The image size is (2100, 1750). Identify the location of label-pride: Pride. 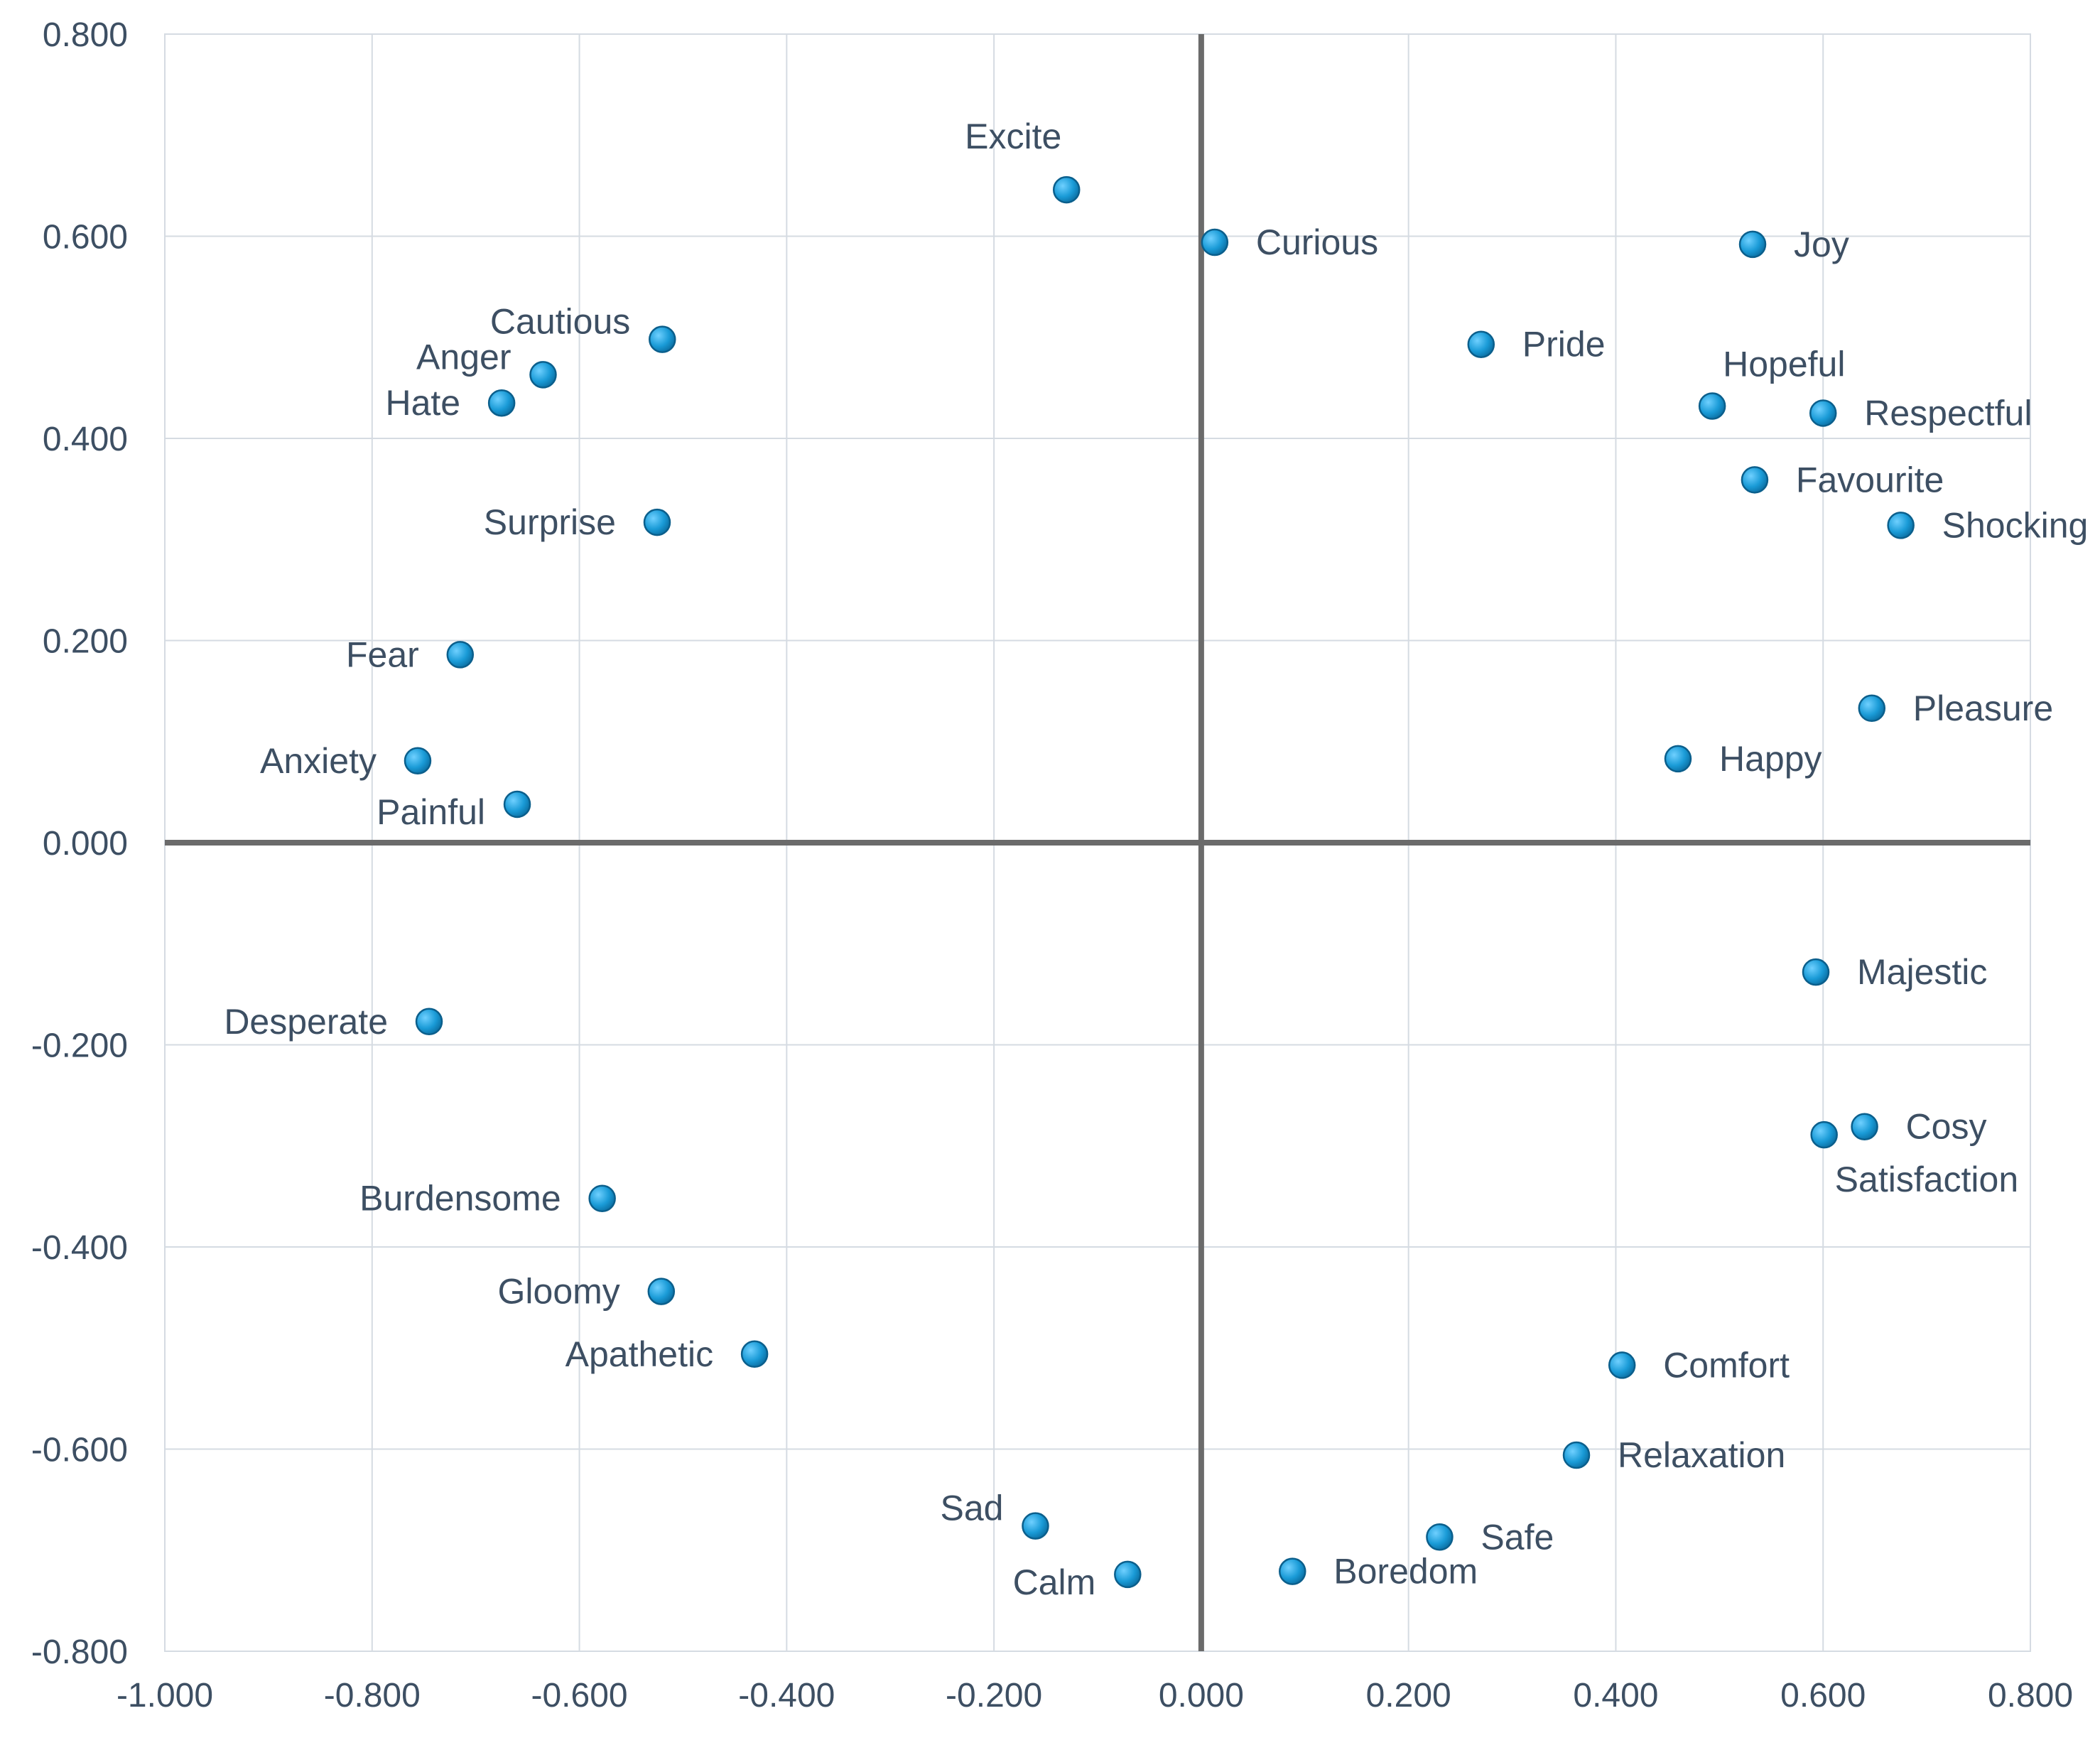
(1564, 345).